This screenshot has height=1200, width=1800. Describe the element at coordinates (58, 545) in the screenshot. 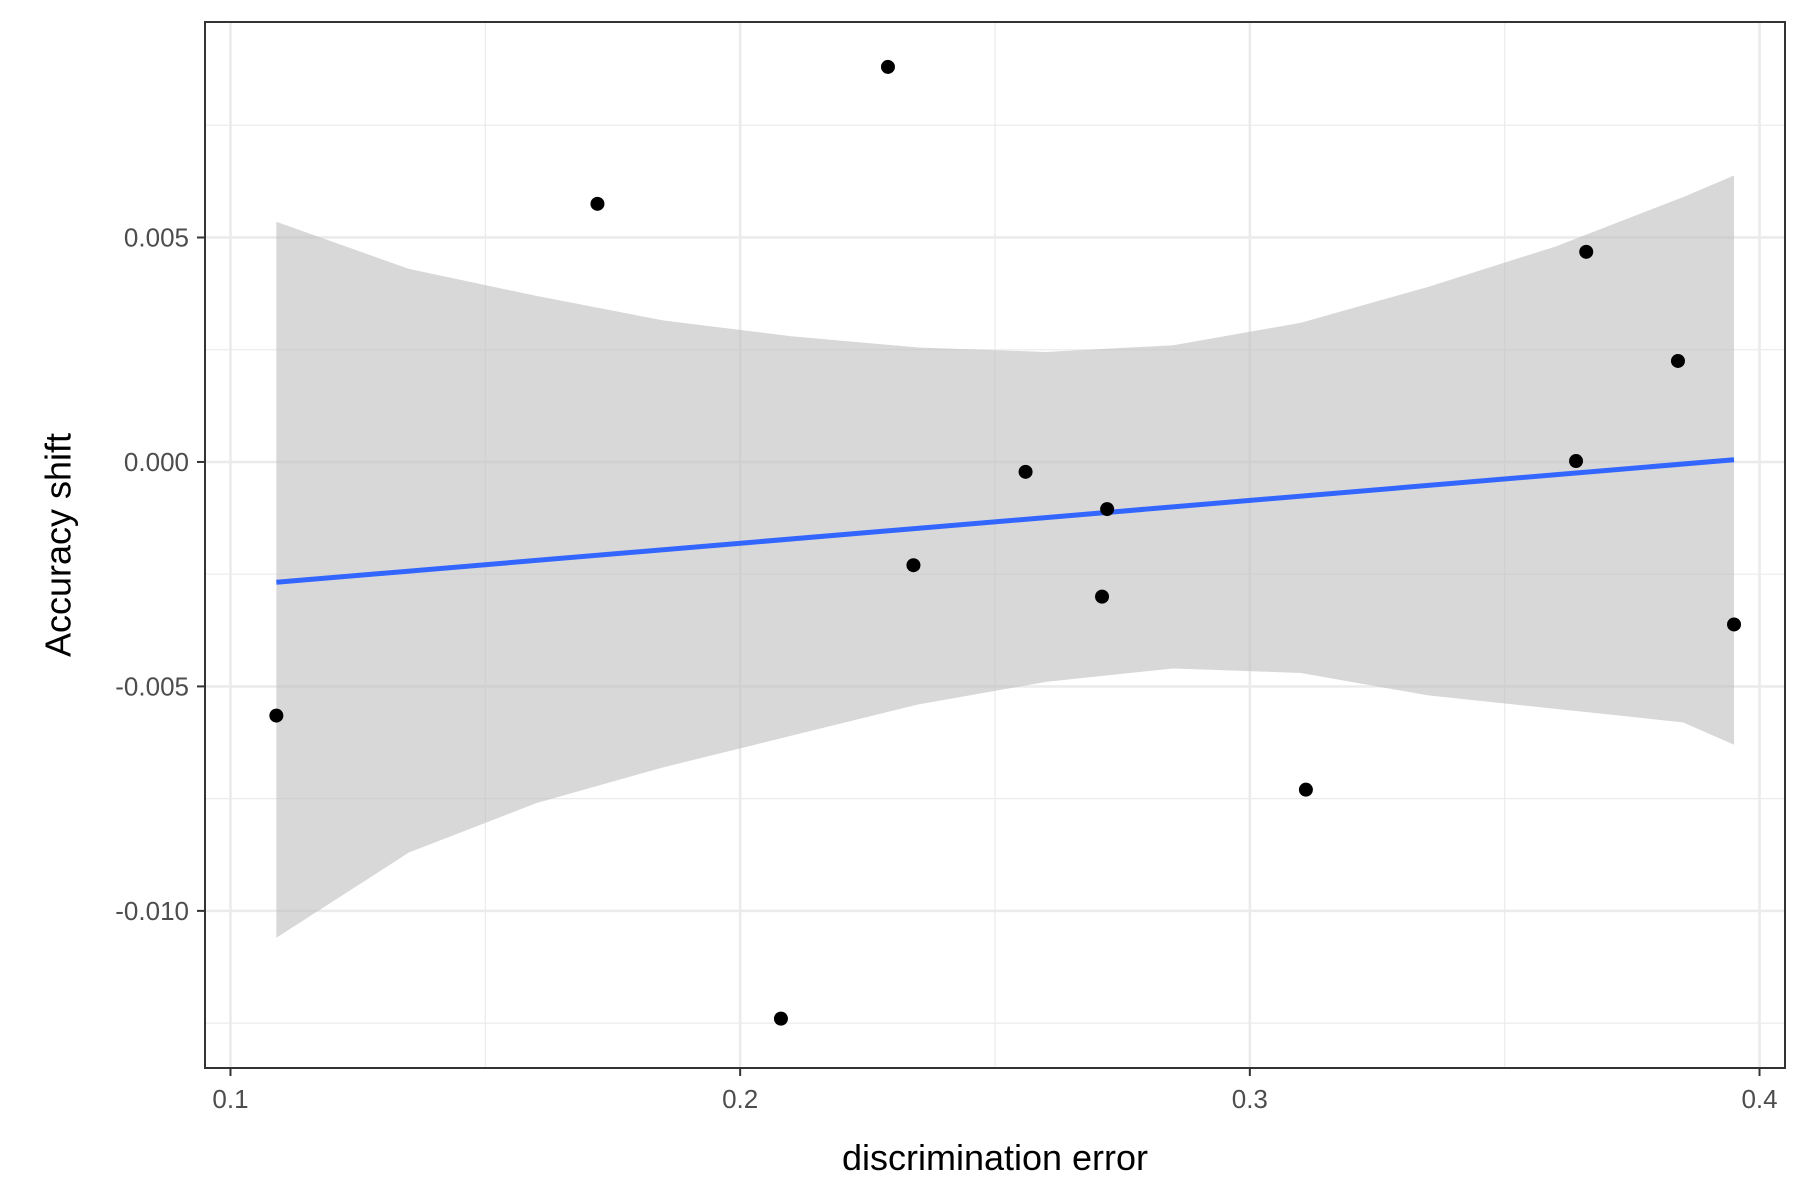

I see `y-axis-title: Accuracy shift` at that location.